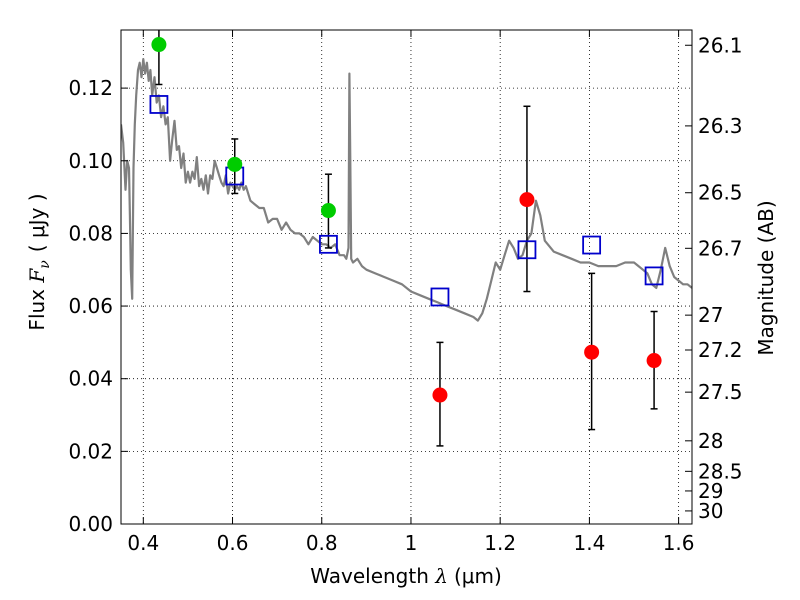  I want to click on x-tick-label: 1.6, so click(679, 543).